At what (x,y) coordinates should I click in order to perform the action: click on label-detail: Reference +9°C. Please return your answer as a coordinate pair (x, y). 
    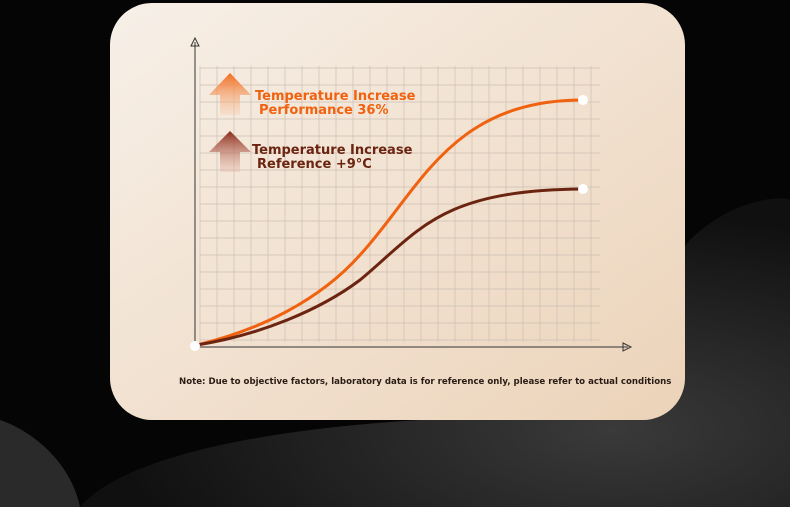
    Looking at the image, I should click on (314, 164).